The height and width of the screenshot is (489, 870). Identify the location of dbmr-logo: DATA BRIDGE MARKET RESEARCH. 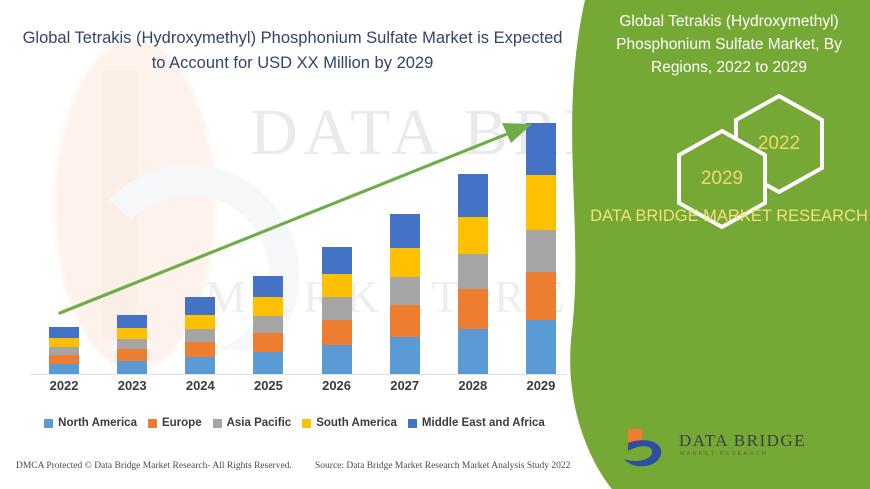
(731, 448).